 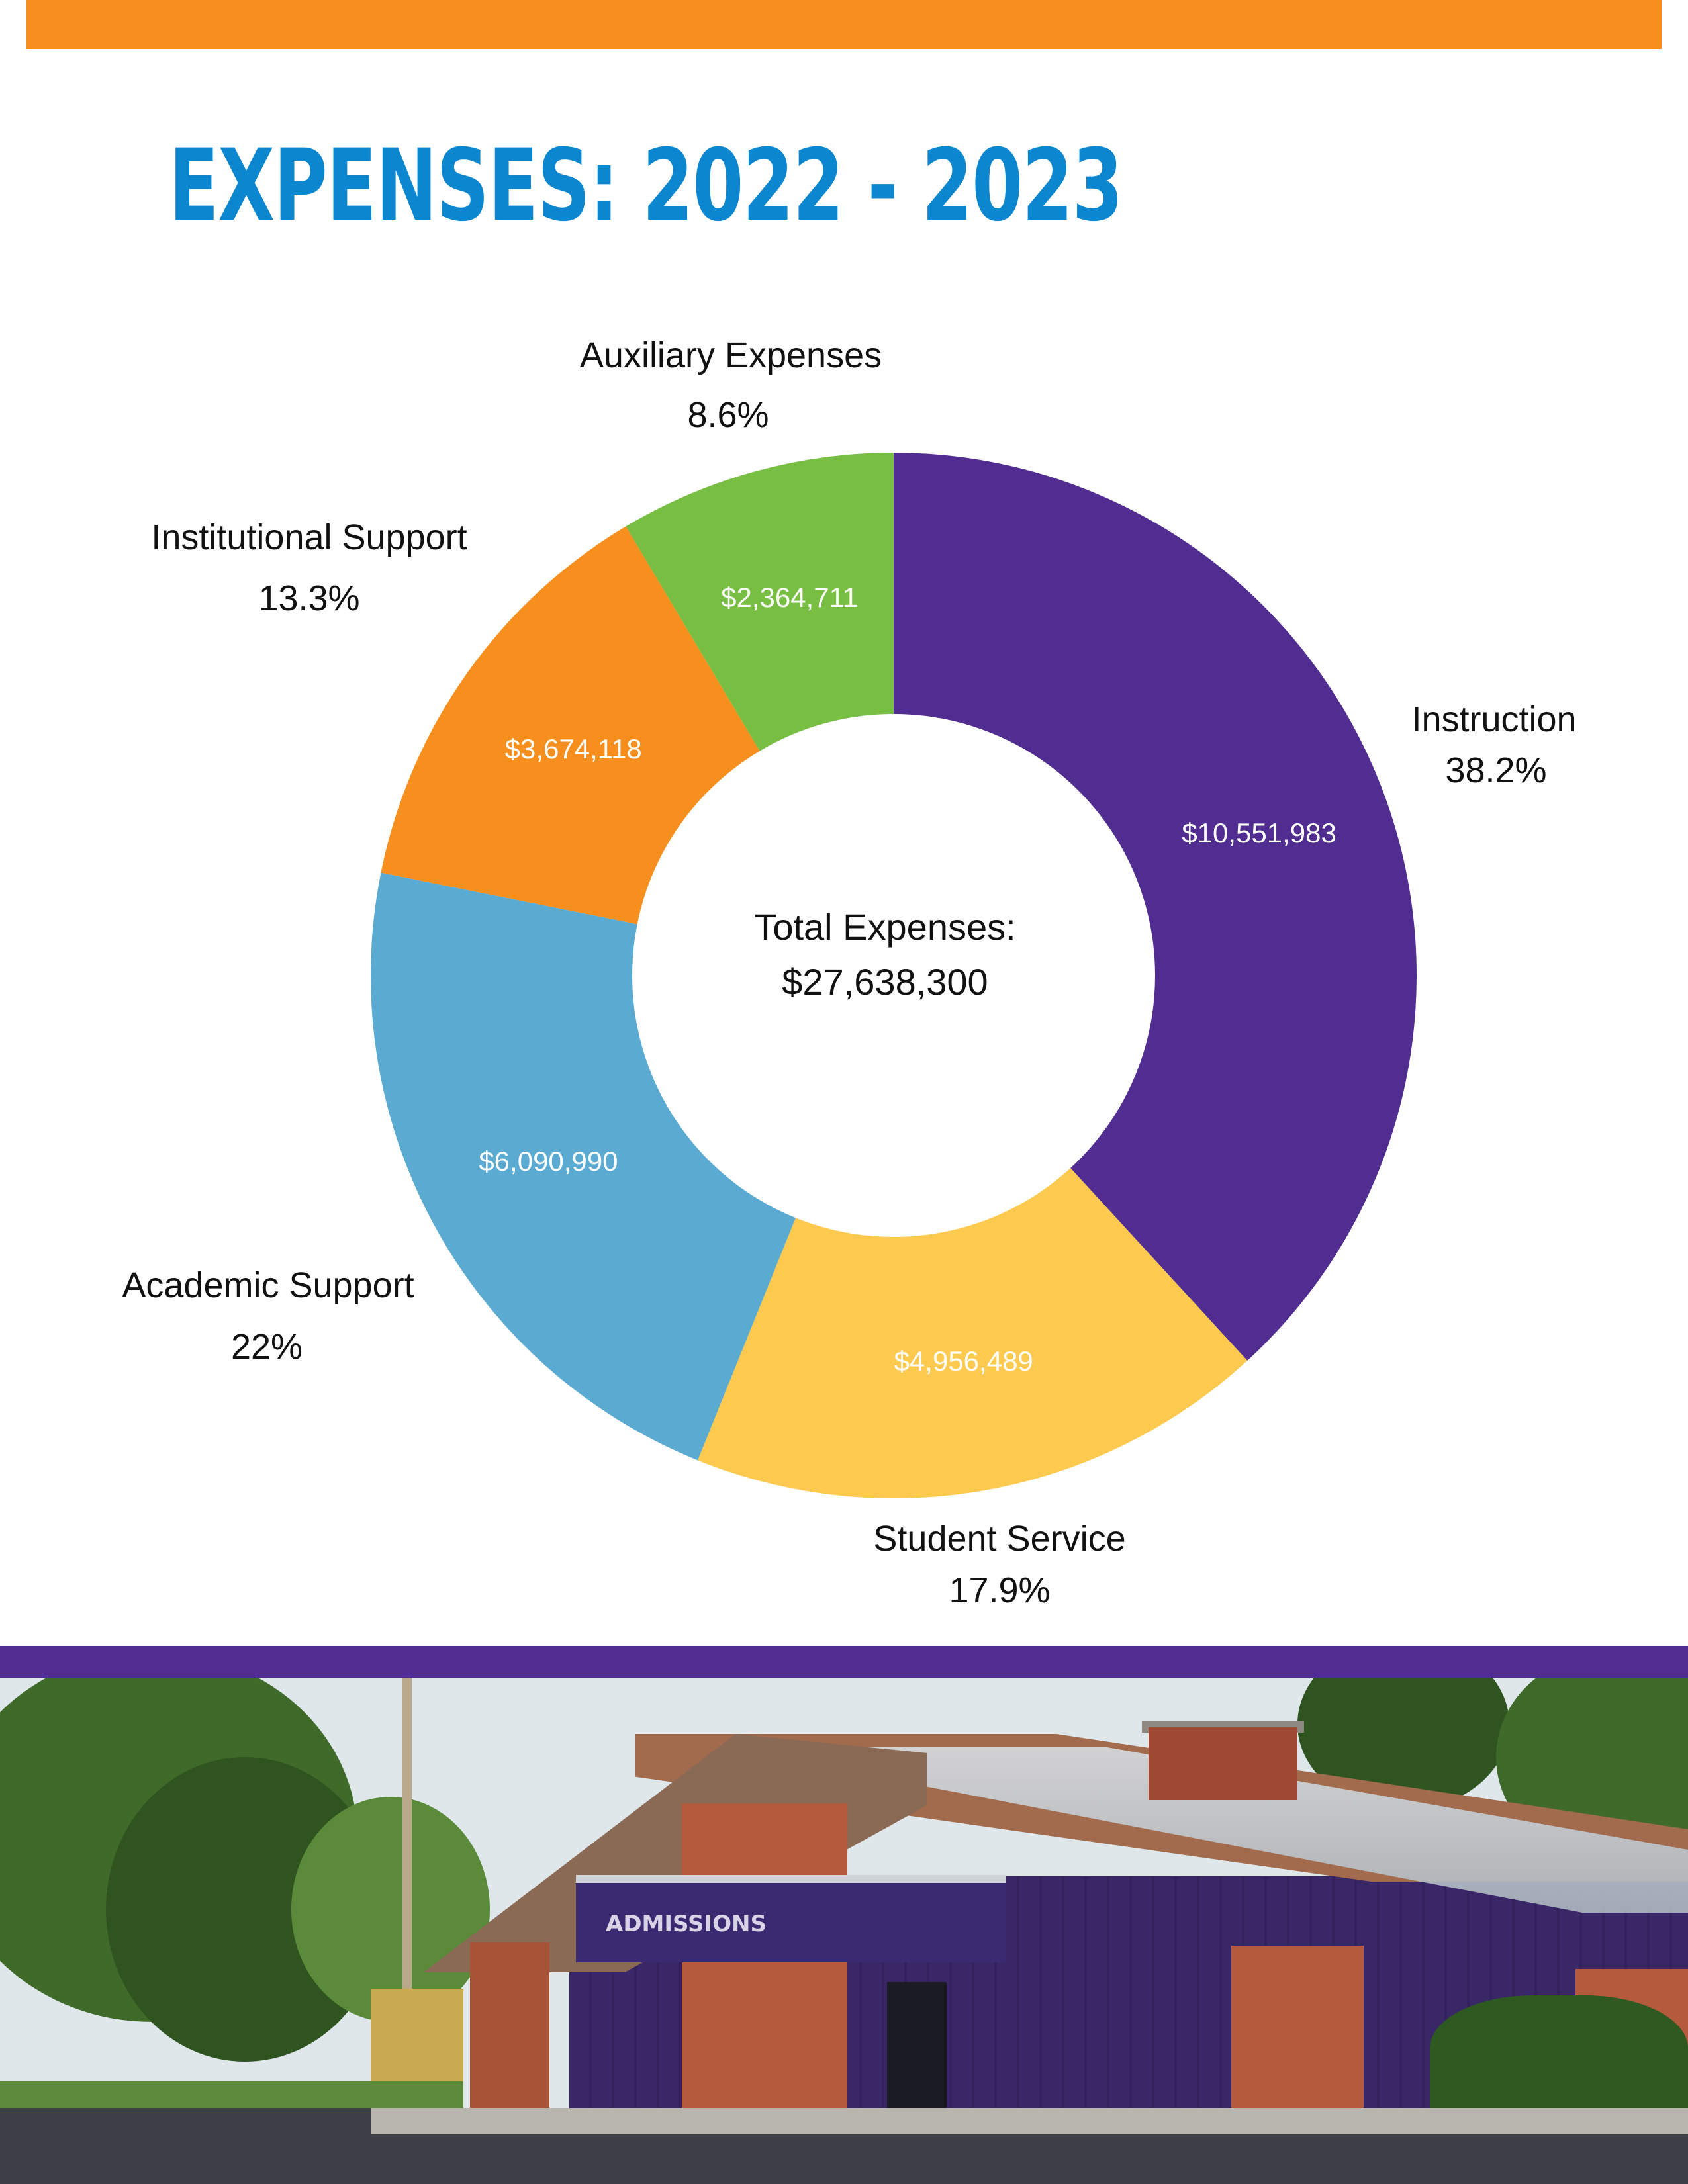 What do you see at coordinates (885, 982) in the screenshot?
I see `center-total-value: $27,638,300` at bounding box center [885, 982].